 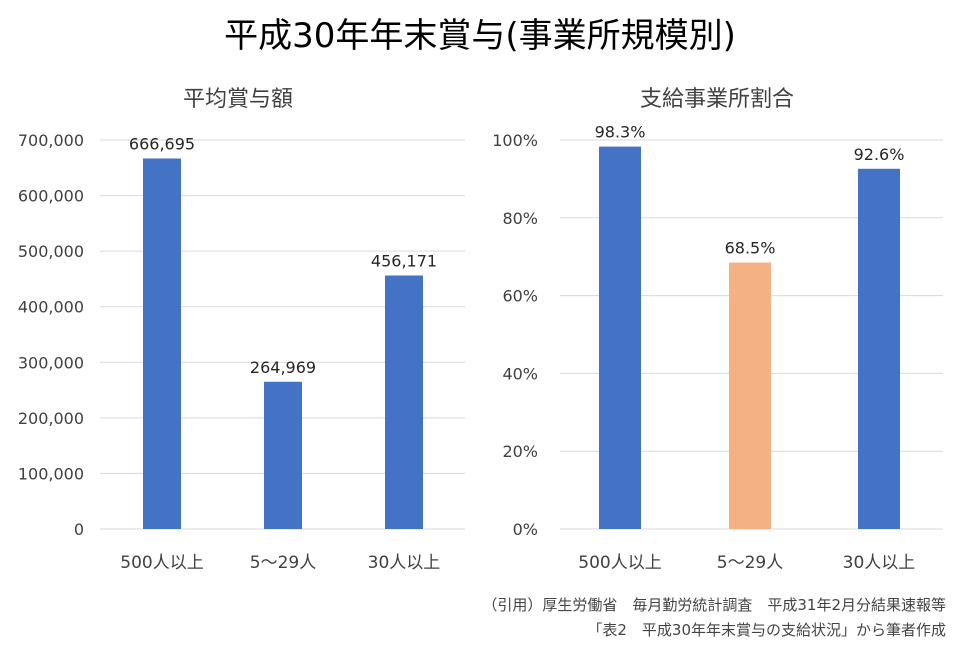 I want to click on chart-1-y-tick-label: 700,000, so click(x=51, y=140).